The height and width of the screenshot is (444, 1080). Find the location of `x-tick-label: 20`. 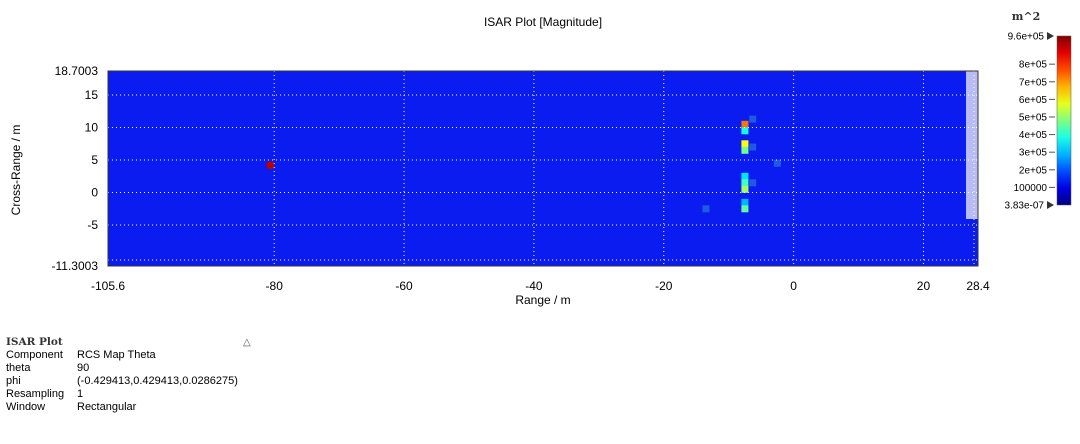

x-tick-label: 20 is located at coordinates (924, 286).